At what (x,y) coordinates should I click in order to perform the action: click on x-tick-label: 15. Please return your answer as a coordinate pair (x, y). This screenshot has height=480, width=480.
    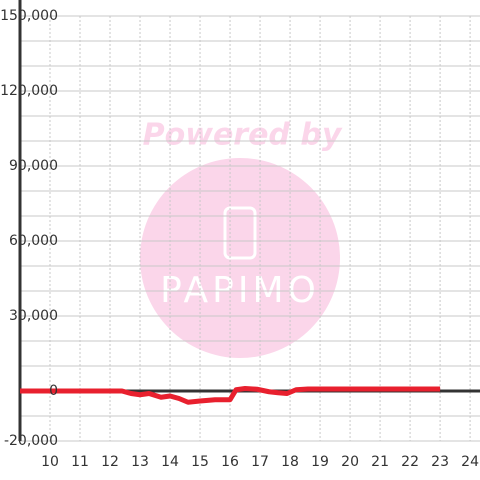
    Looking at the image, I should click on (200, 462).